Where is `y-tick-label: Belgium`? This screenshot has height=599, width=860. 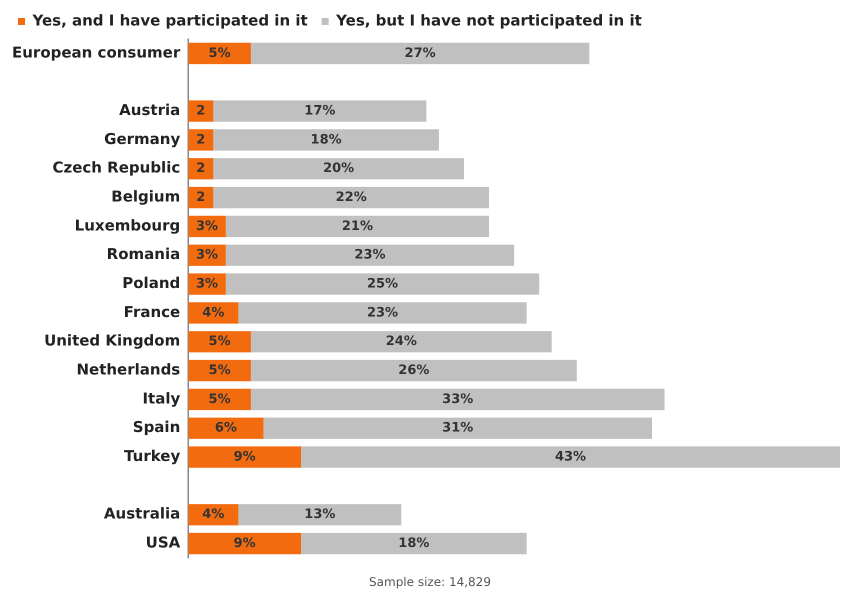 y-tick-label: Belgium is located at coordinates (145, 196).